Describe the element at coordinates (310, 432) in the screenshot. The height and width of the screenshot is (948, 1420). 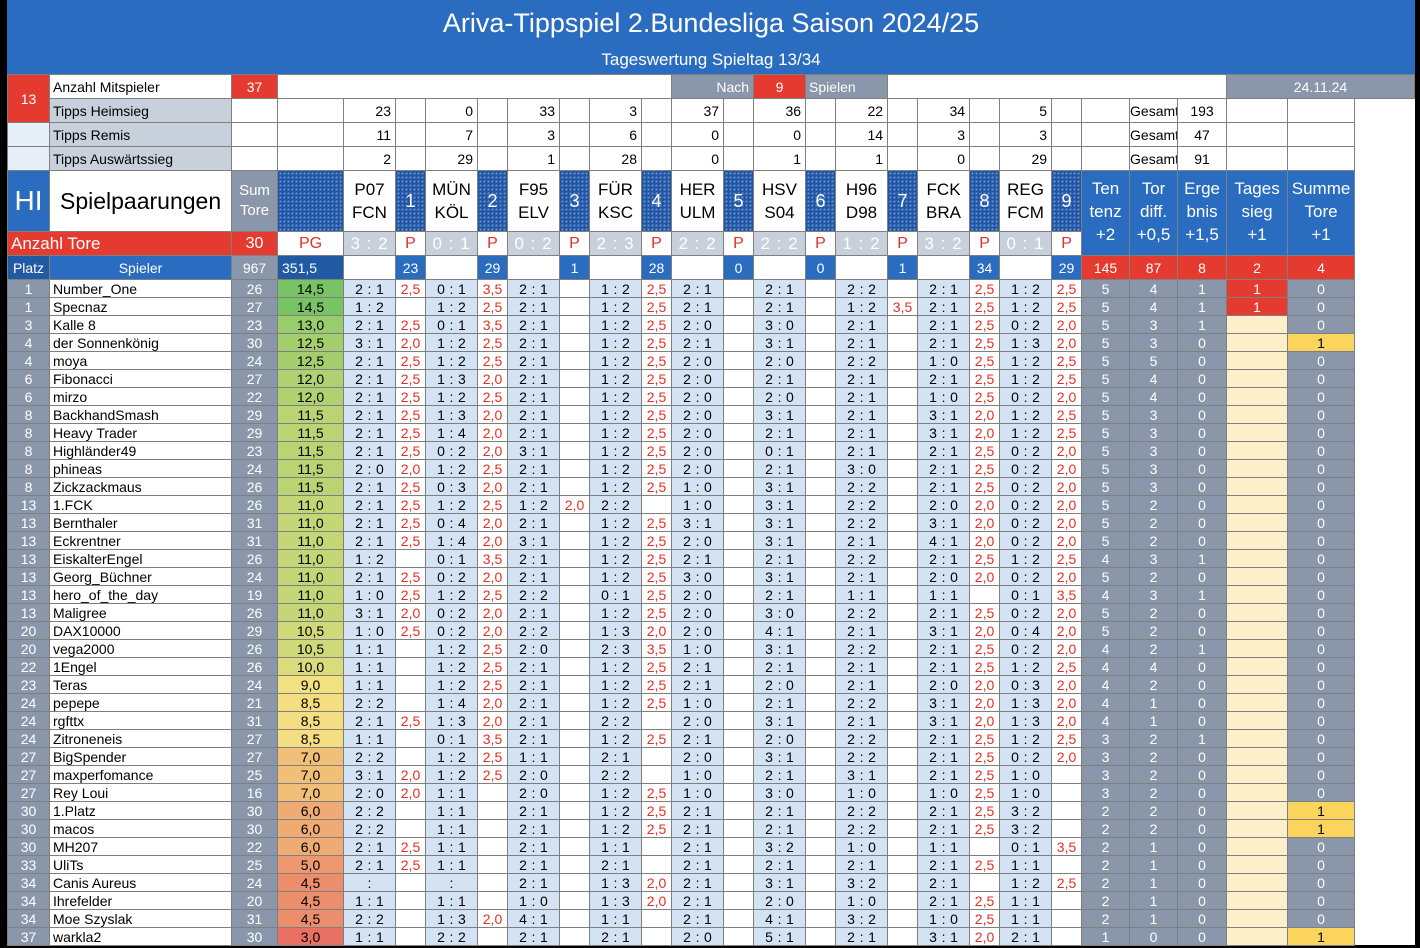
I see `player-pg: 11,5` at that location.